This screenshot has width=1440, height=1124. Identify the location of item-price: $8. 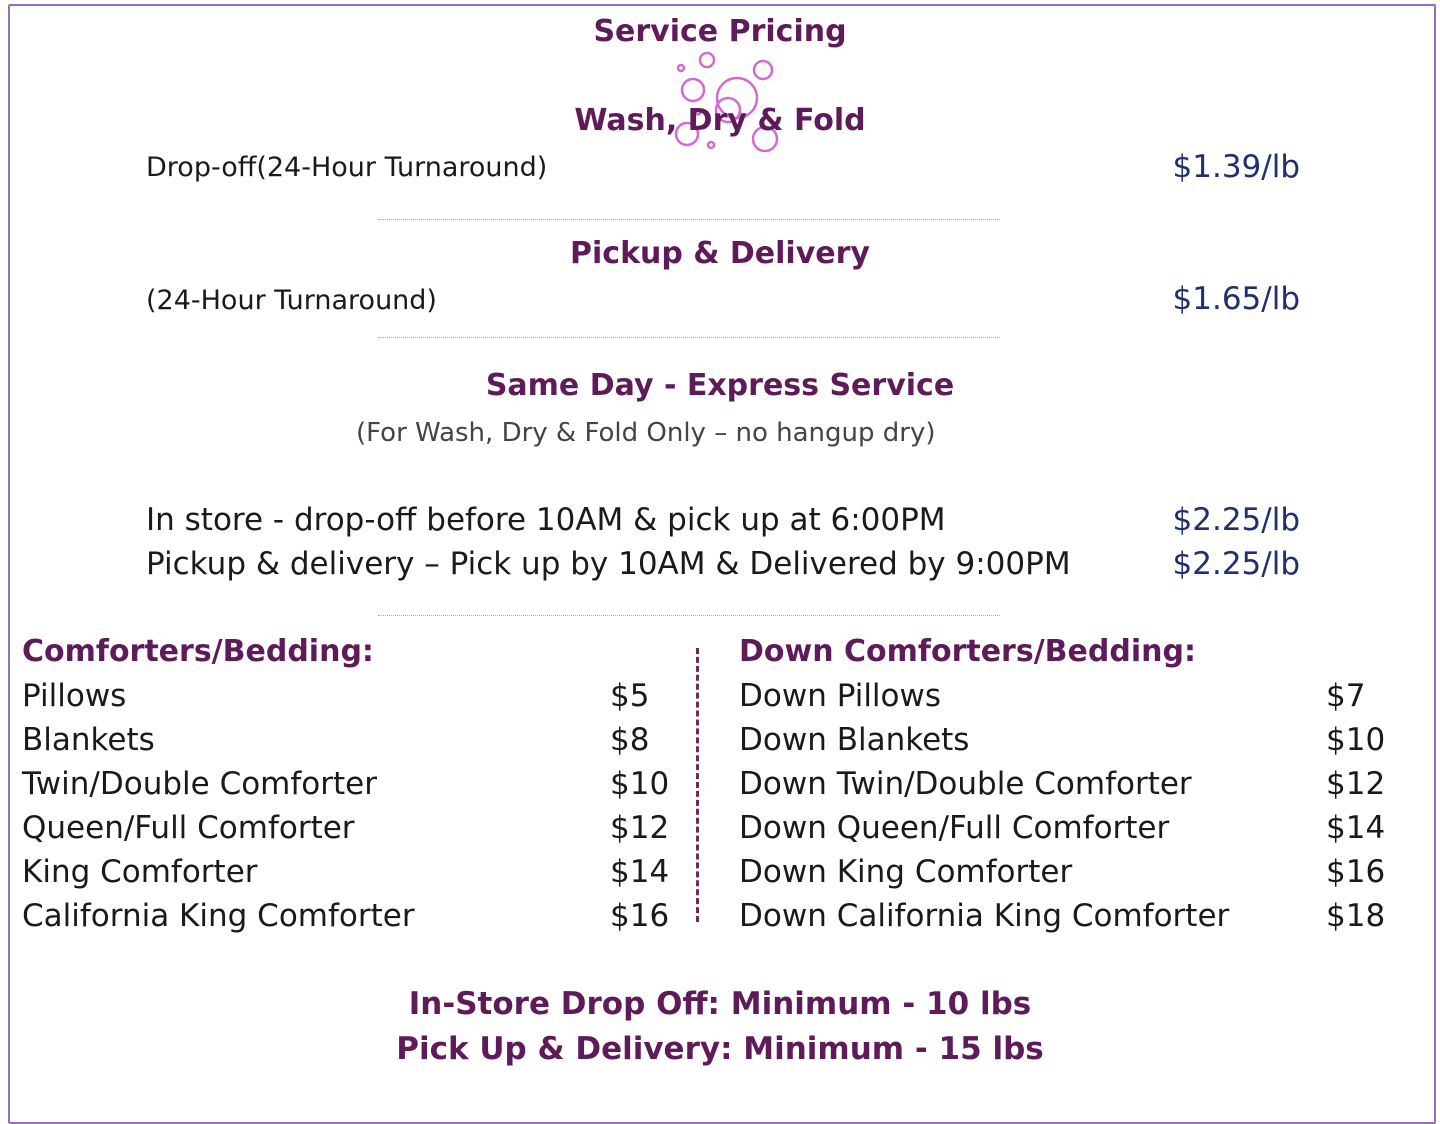
(630, 740).